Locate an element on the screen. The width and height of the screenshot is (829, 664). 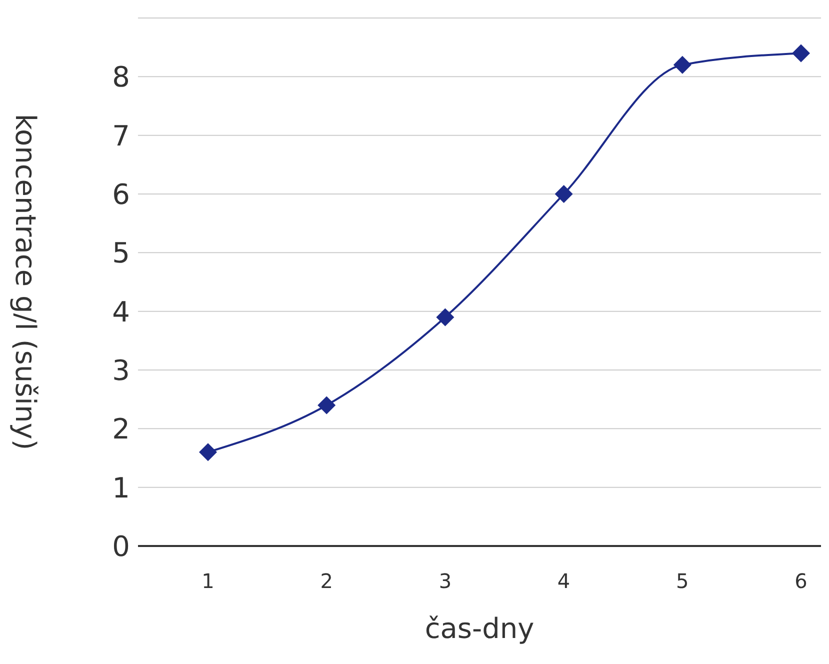
y-tick-label: 2 is located at coordinates (121, 429).